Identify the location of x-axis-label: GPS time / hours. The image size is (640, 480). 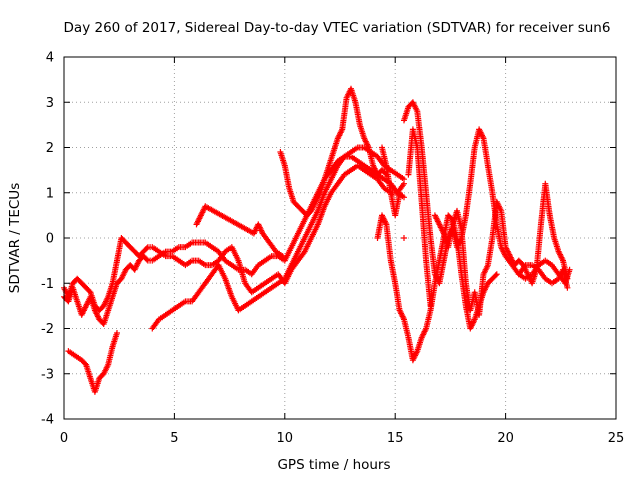
(333, 465).